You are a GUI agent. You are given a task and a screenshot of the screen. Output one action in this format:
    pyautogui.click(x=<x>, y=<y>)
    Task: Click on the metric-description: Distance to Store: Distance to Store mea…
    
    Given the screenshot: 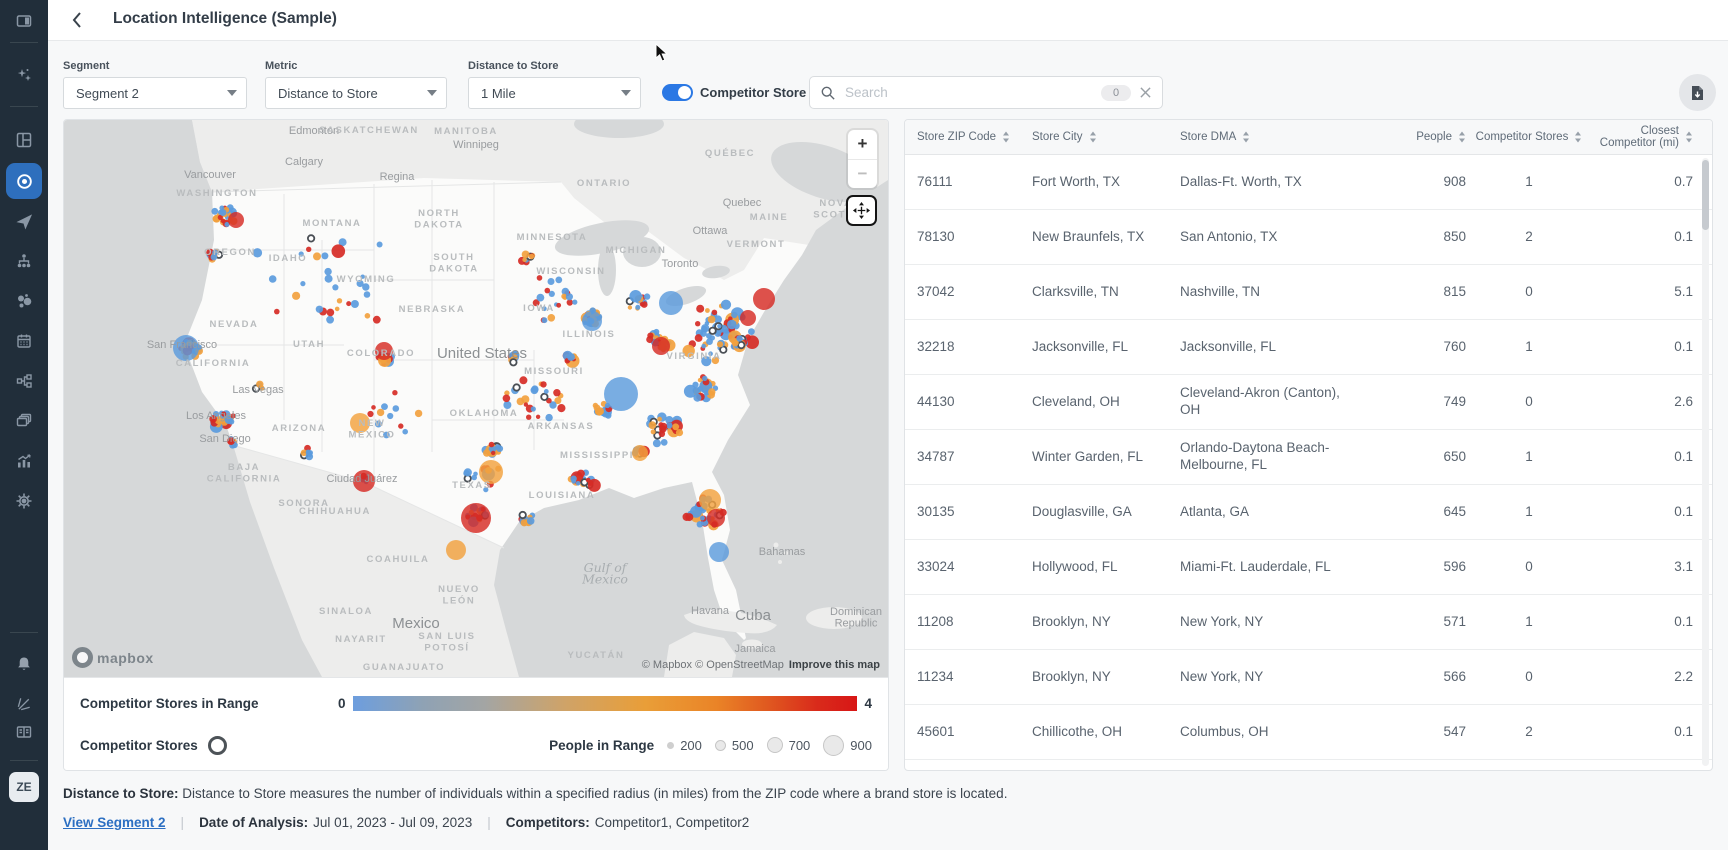 What is the action you would take?
    pyautogui.click(x=535, y=793)
    